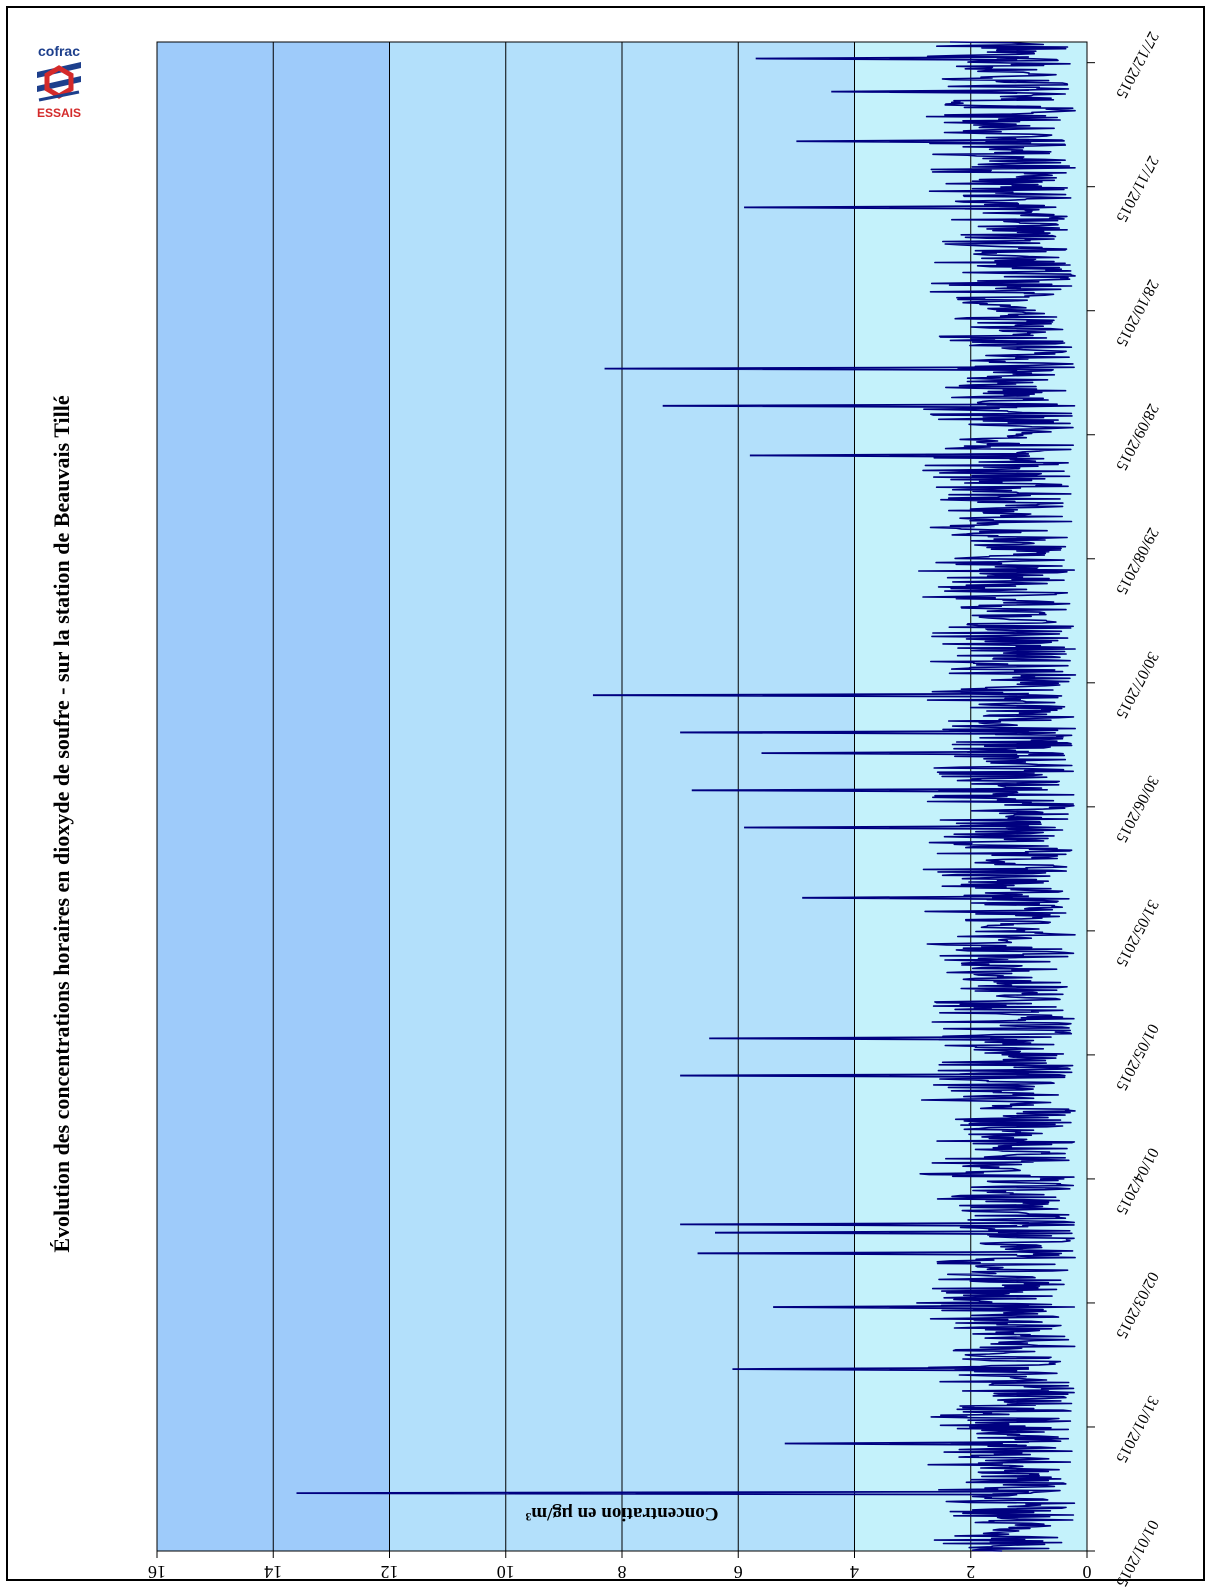  I want to click on svg-text: ESSAIS, so click(59, 113).